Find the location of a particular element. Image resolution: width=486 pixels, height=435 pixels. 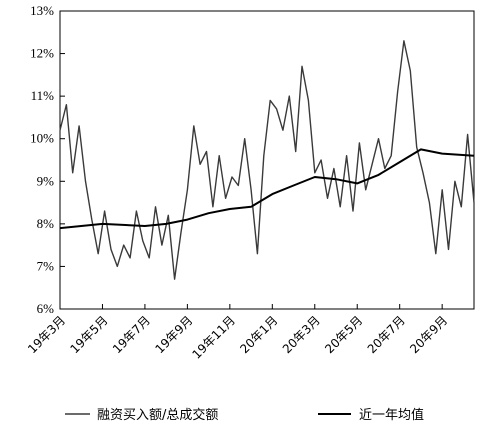

y-tick-label: 12% is located at coordinates (42, 53).